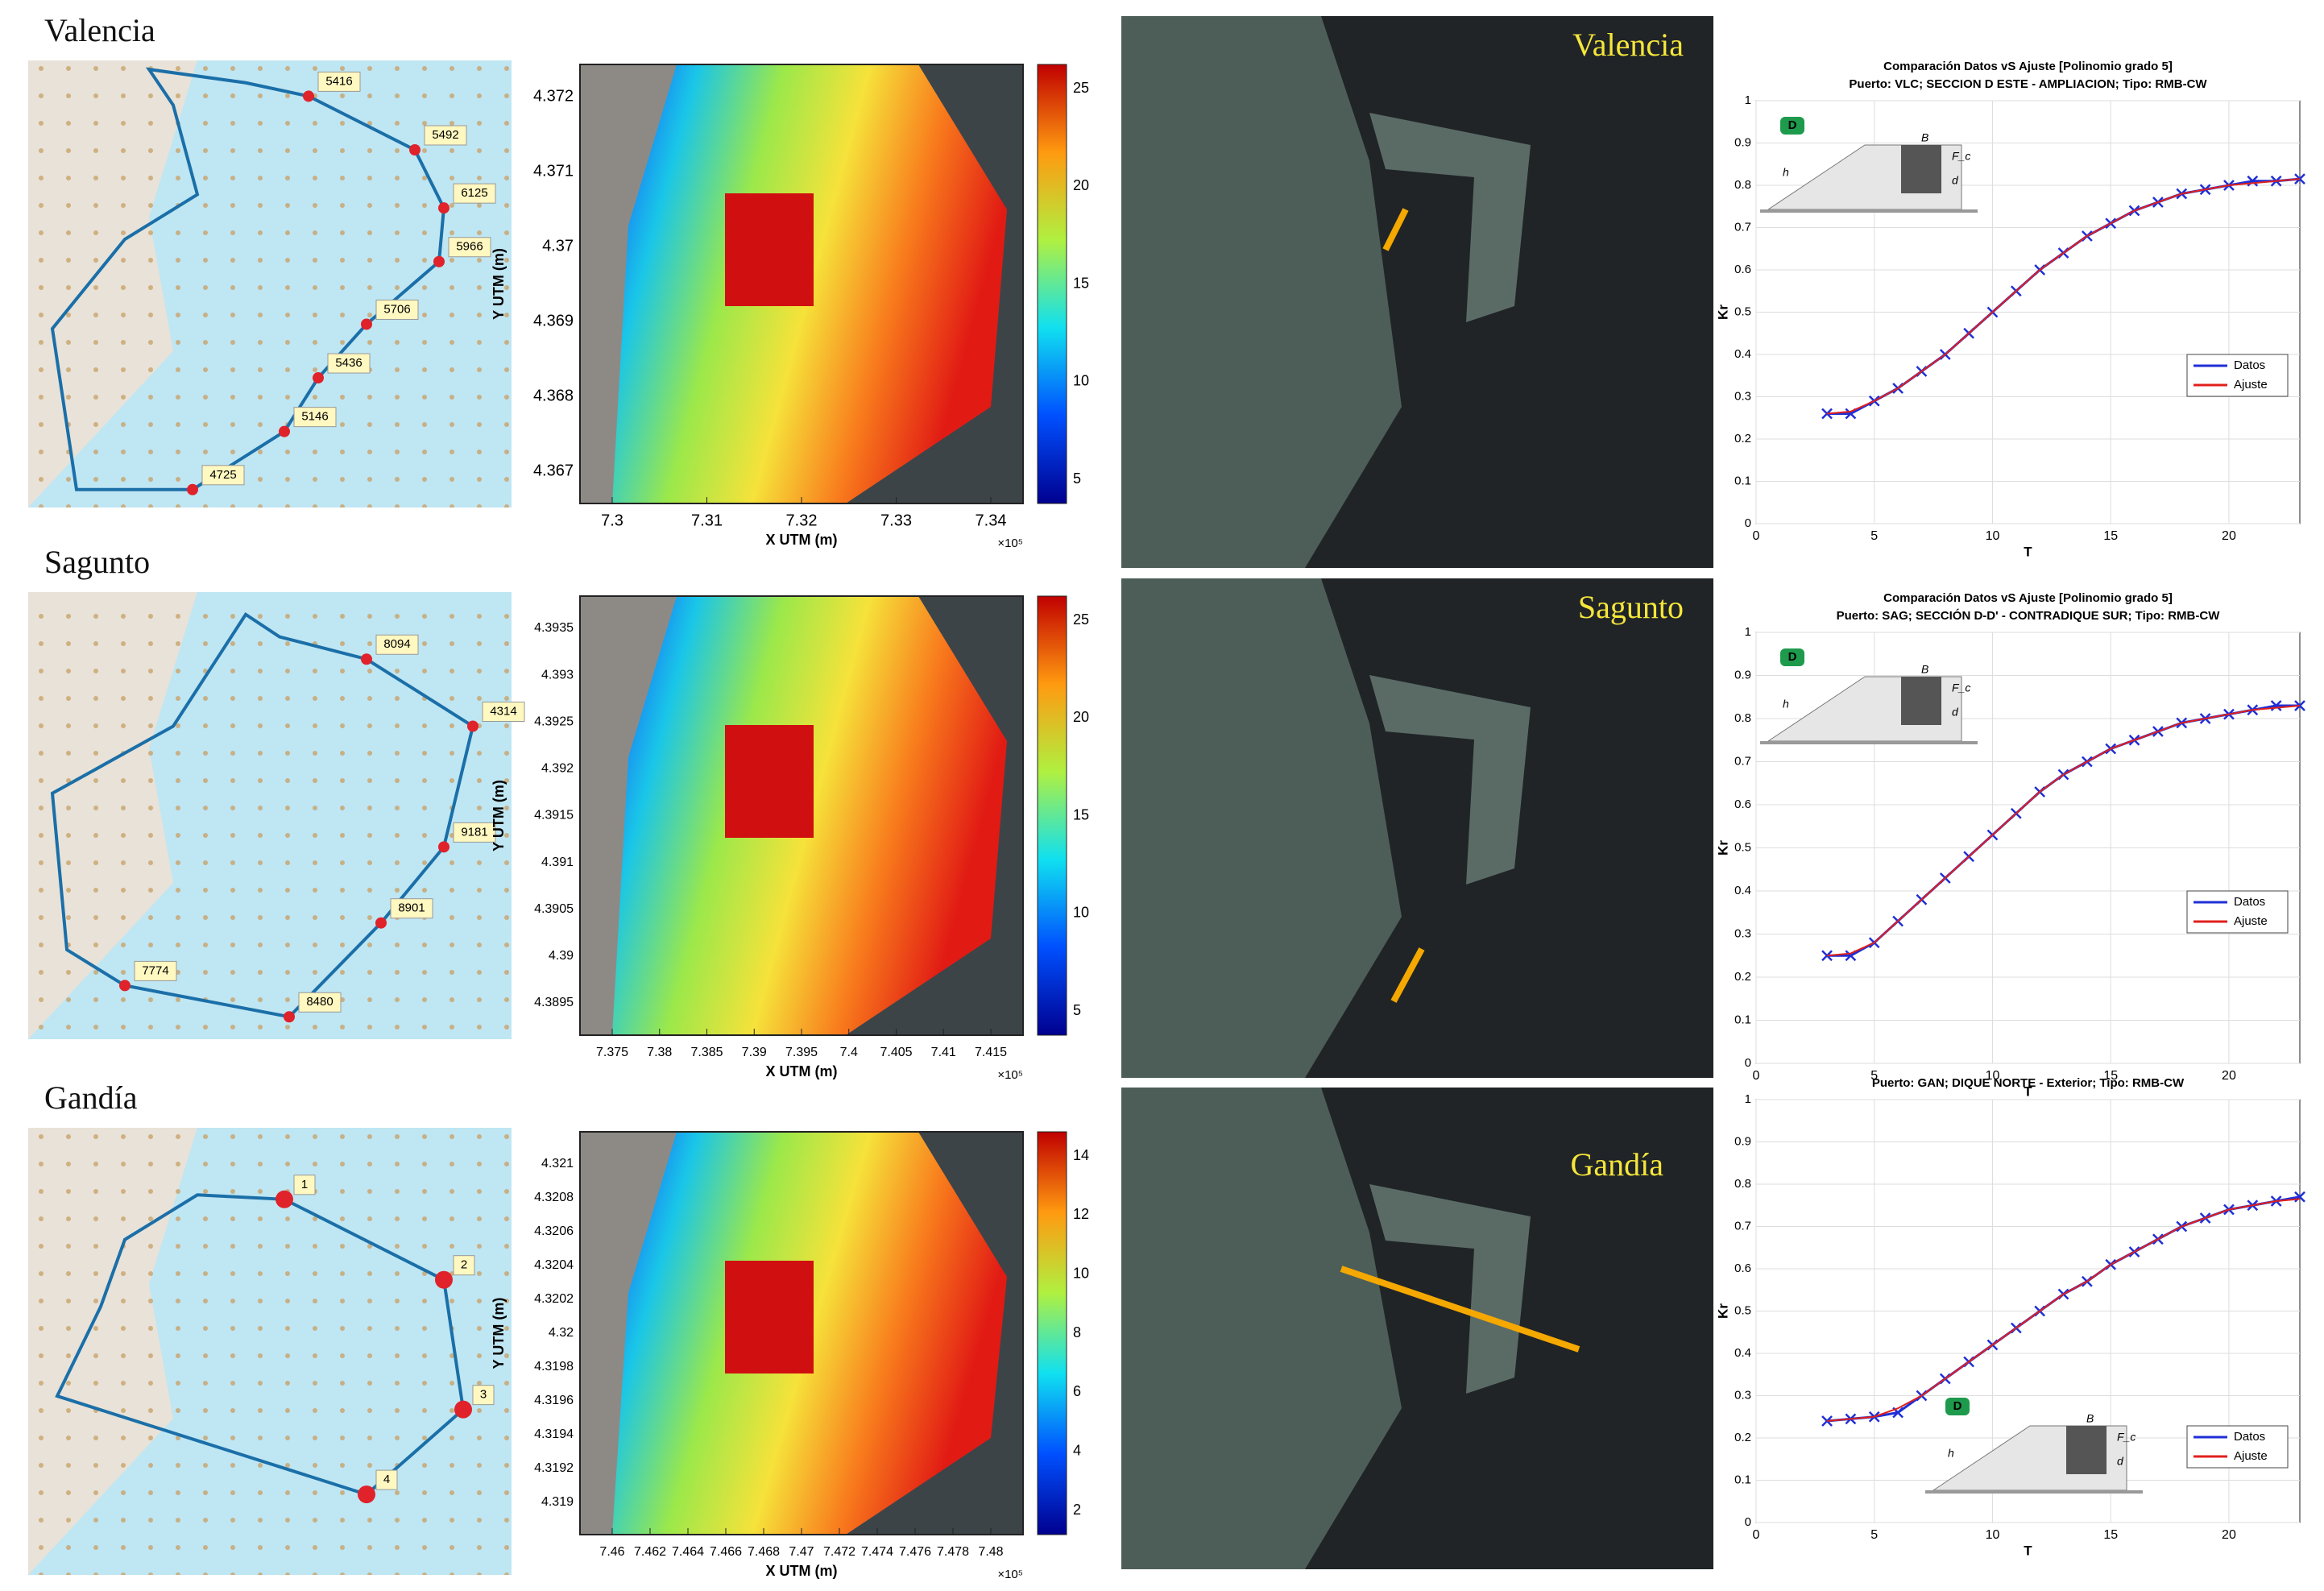  What do you see at coordinates (1786, 172) in the screenshot?
I see `inset-label: h` at bounding box center [1786, 172].